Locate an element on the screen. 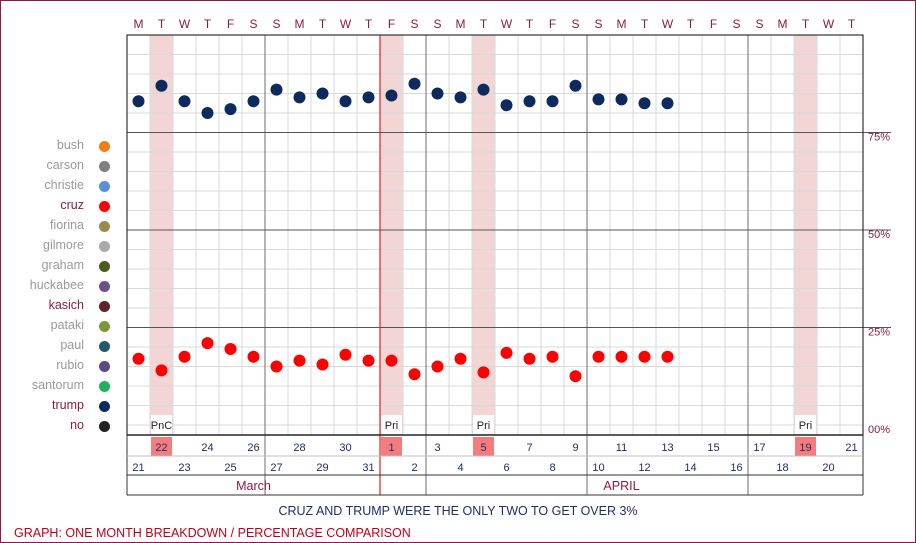 This screenshot has height=543, width=916. legend-item-huckabee: huckabee is located at coordinates (59, 286).